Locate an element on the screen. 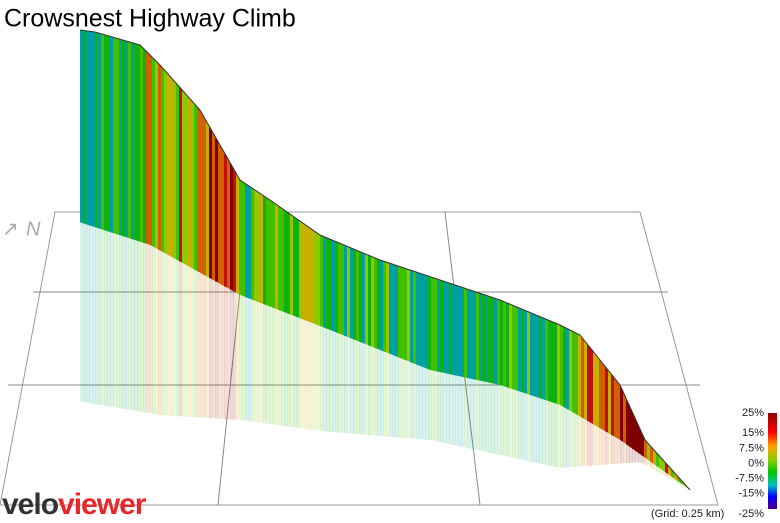 Image resolution: width=780 pixels, height=523 pixels. logo-part: velo is located at coordinates (30, 504).